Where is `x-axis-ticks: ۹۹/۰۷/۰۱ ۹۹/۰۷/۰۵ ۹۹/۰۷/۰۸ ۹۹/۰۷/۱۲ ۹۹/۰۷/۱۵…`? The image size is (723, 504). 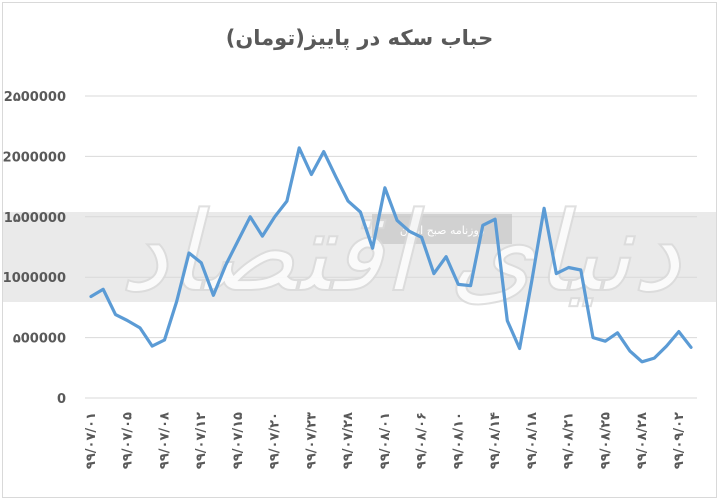 x-axis-ticks: ۹۹/۰۷/۰۱ ۹۹/۰۷/۰۵ ۹۹/۰۷/۰۸ ۹۹/۰۷/۱۲ ۹۹/۰۷/۱۵… is located at coordinates (385, 440).